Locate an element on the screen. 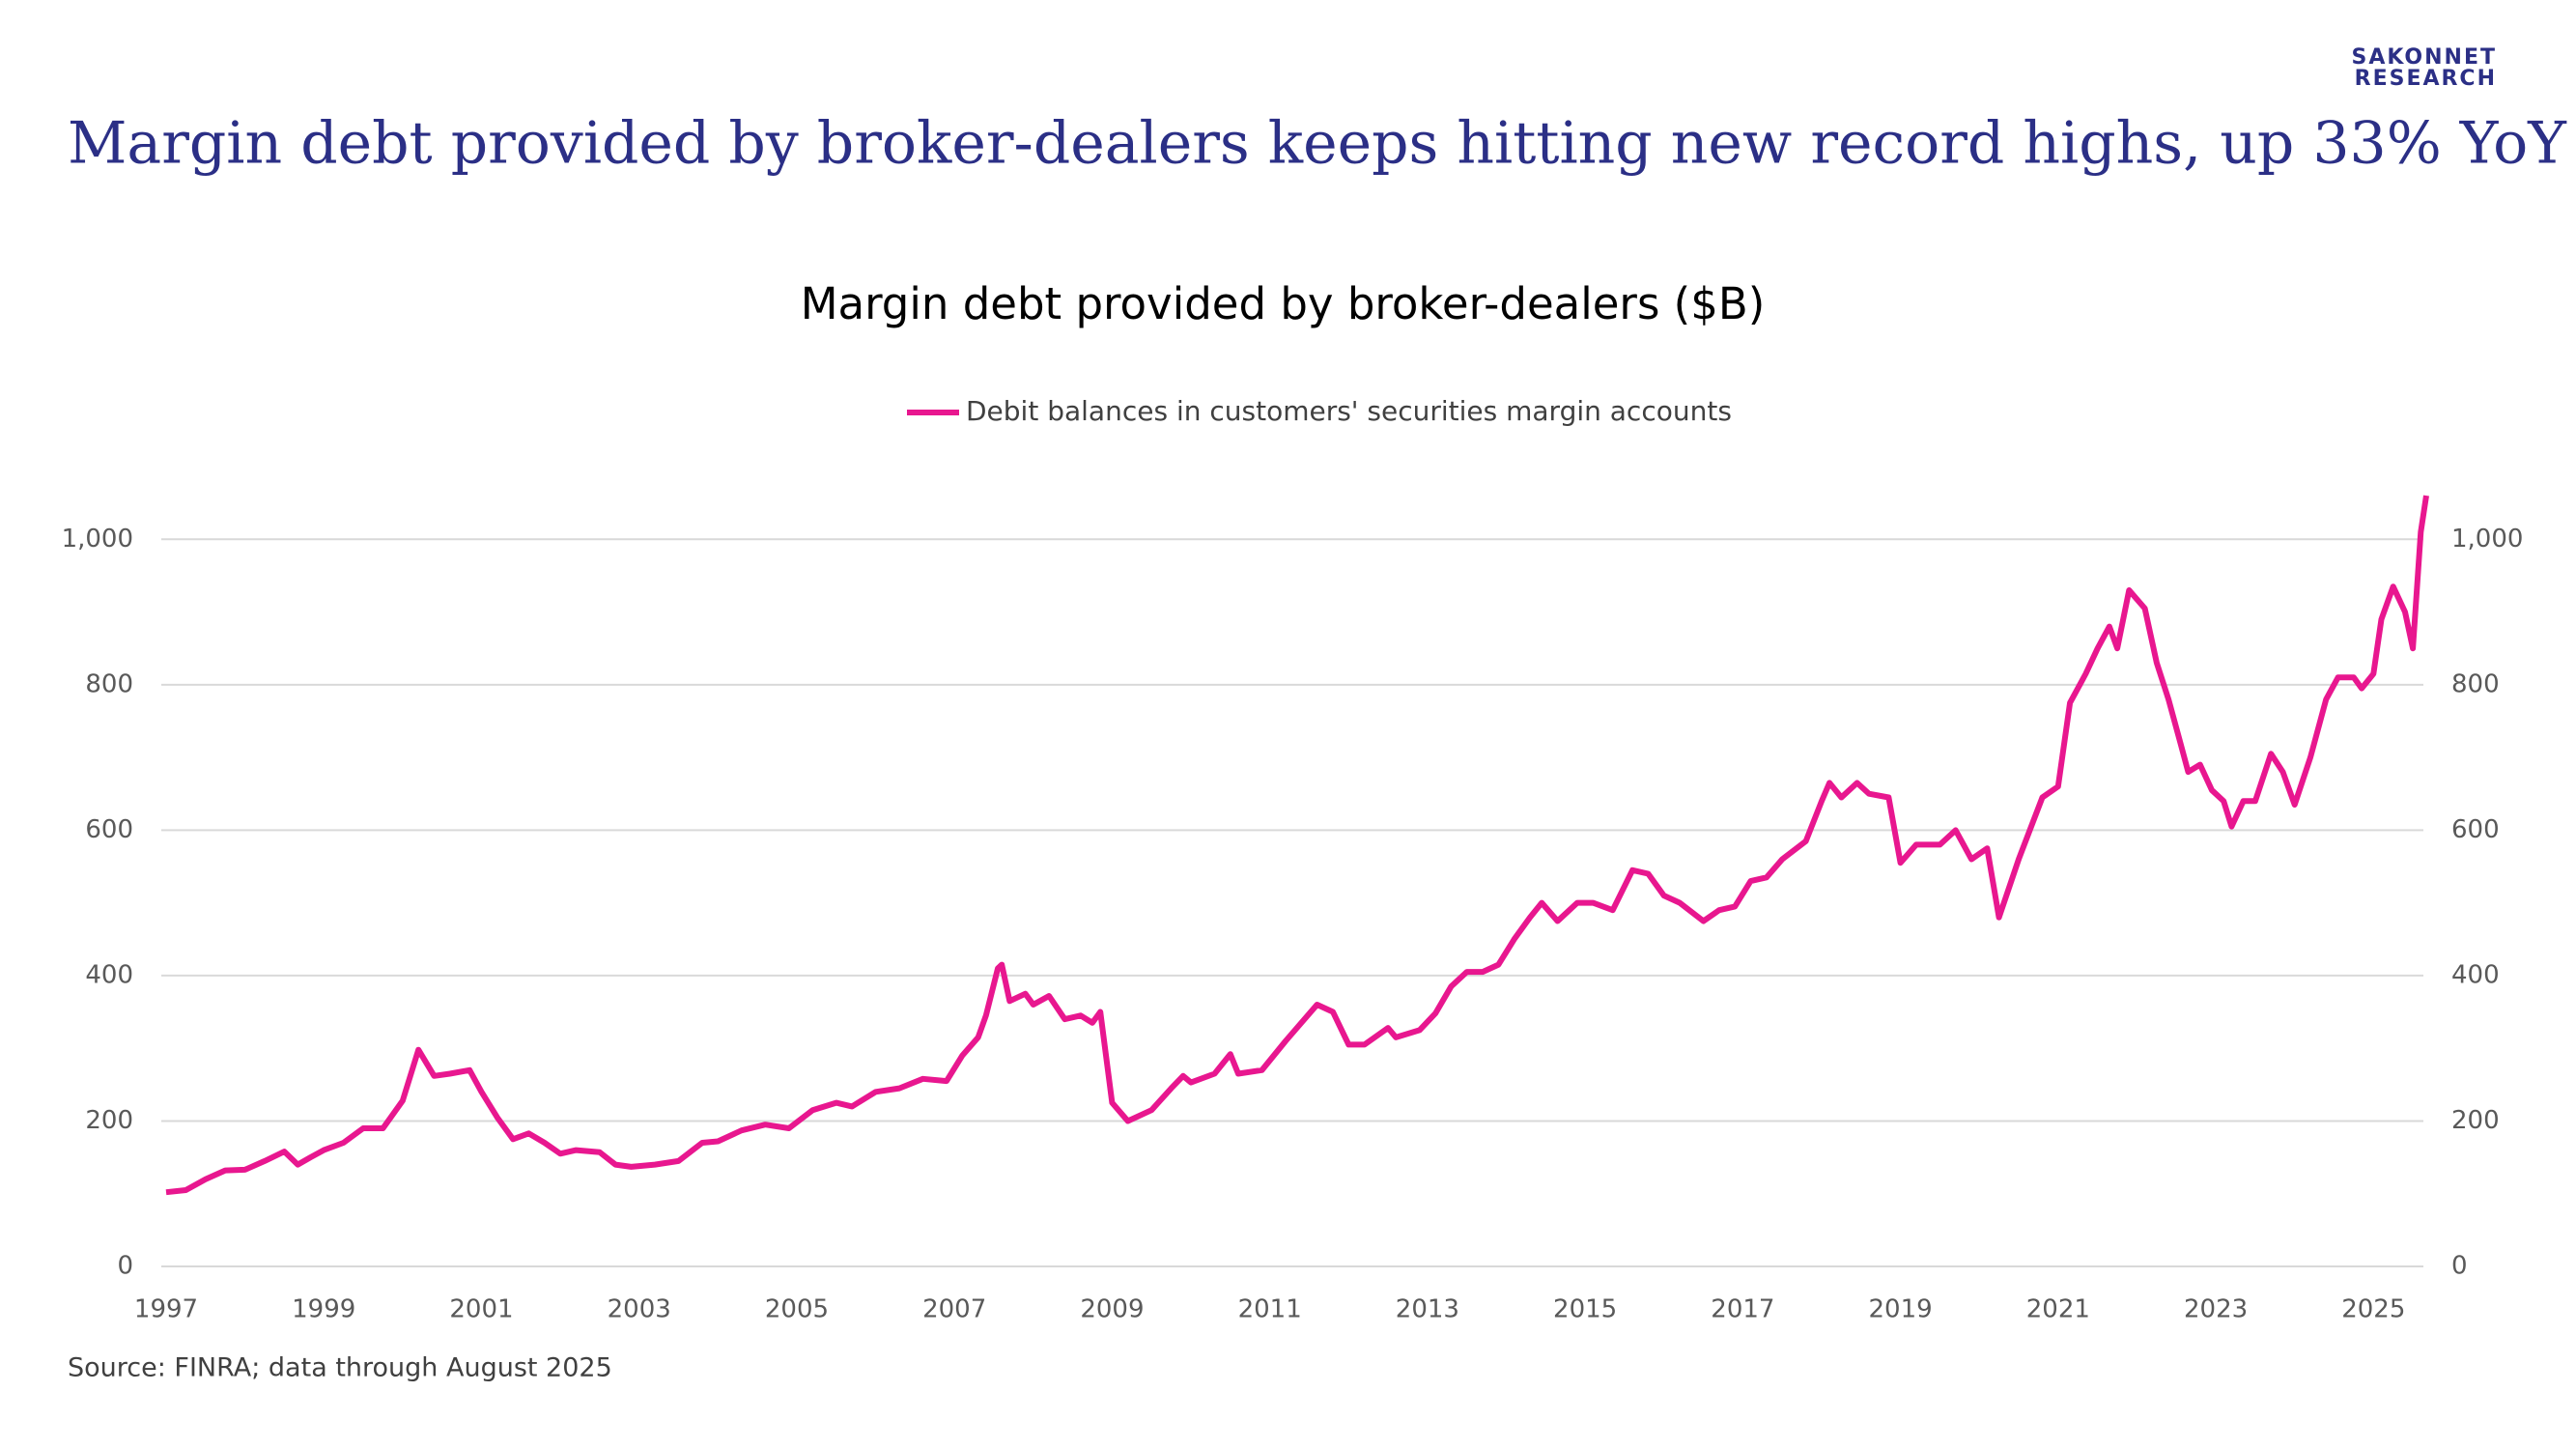 The image size is (2576, 1449). x-tick-label: 2009 is located at coordinates (1112, 1309).